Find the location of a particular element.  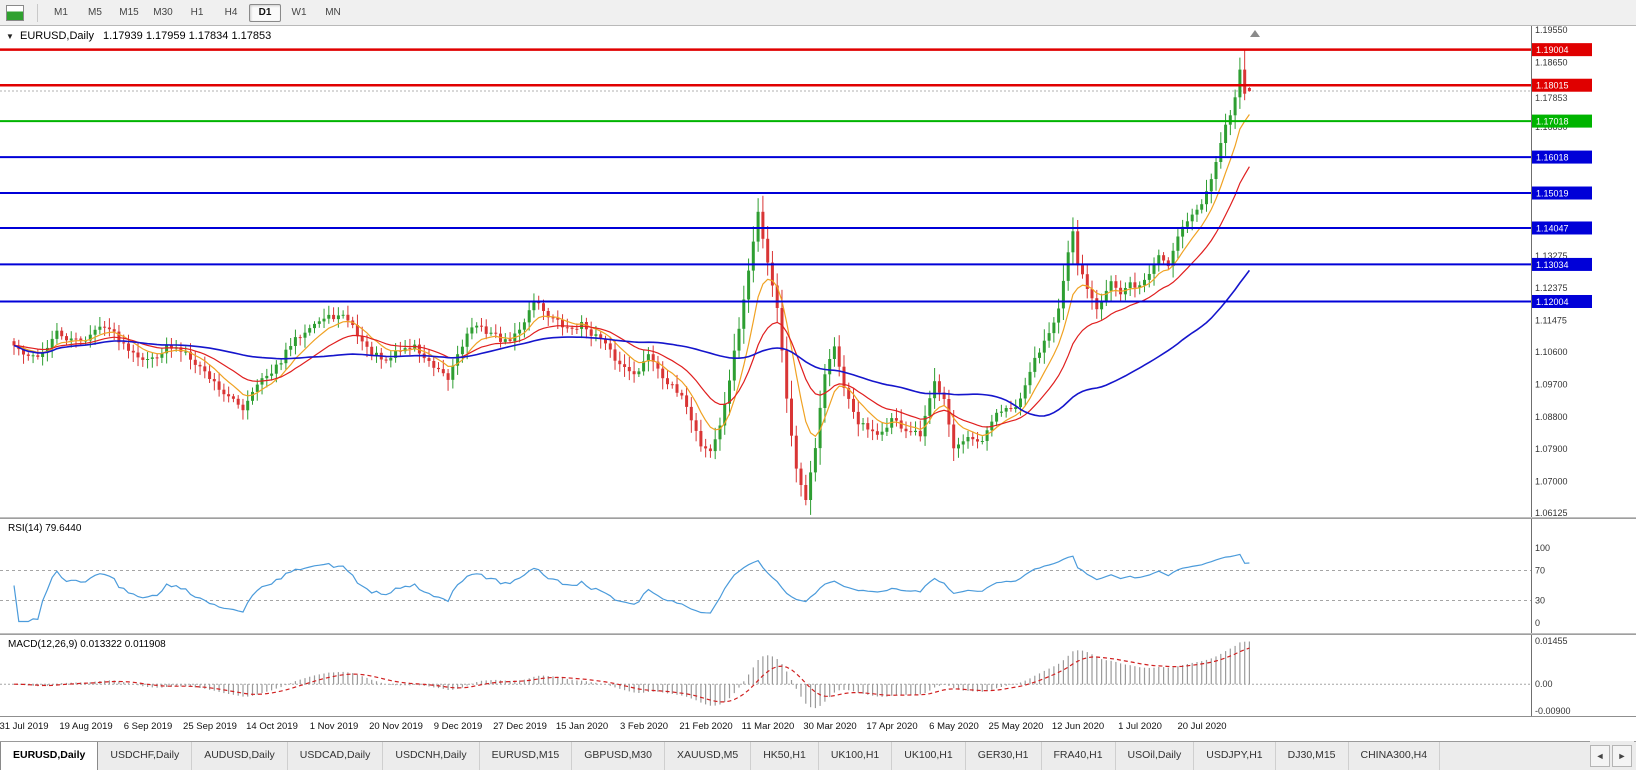

date-axis-label: 12 Jun 2020 is located at coordinates (1078, 726).